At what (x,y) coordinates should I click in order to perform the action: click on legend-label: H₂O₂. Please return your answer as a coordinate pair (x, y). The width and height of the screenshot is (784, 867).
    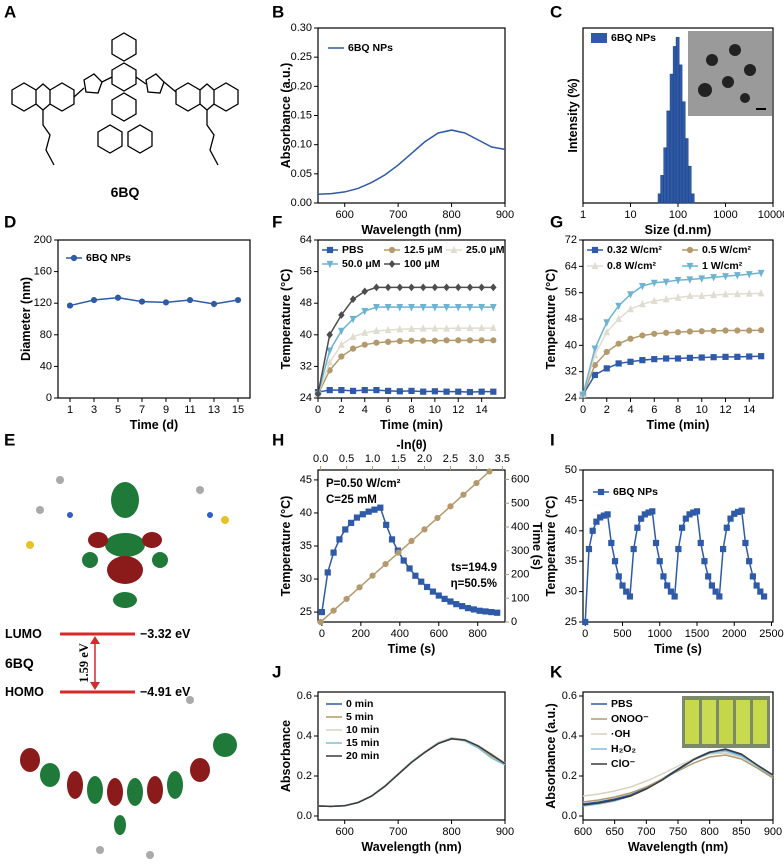
    Looking at the image, I should click on (623, 749).